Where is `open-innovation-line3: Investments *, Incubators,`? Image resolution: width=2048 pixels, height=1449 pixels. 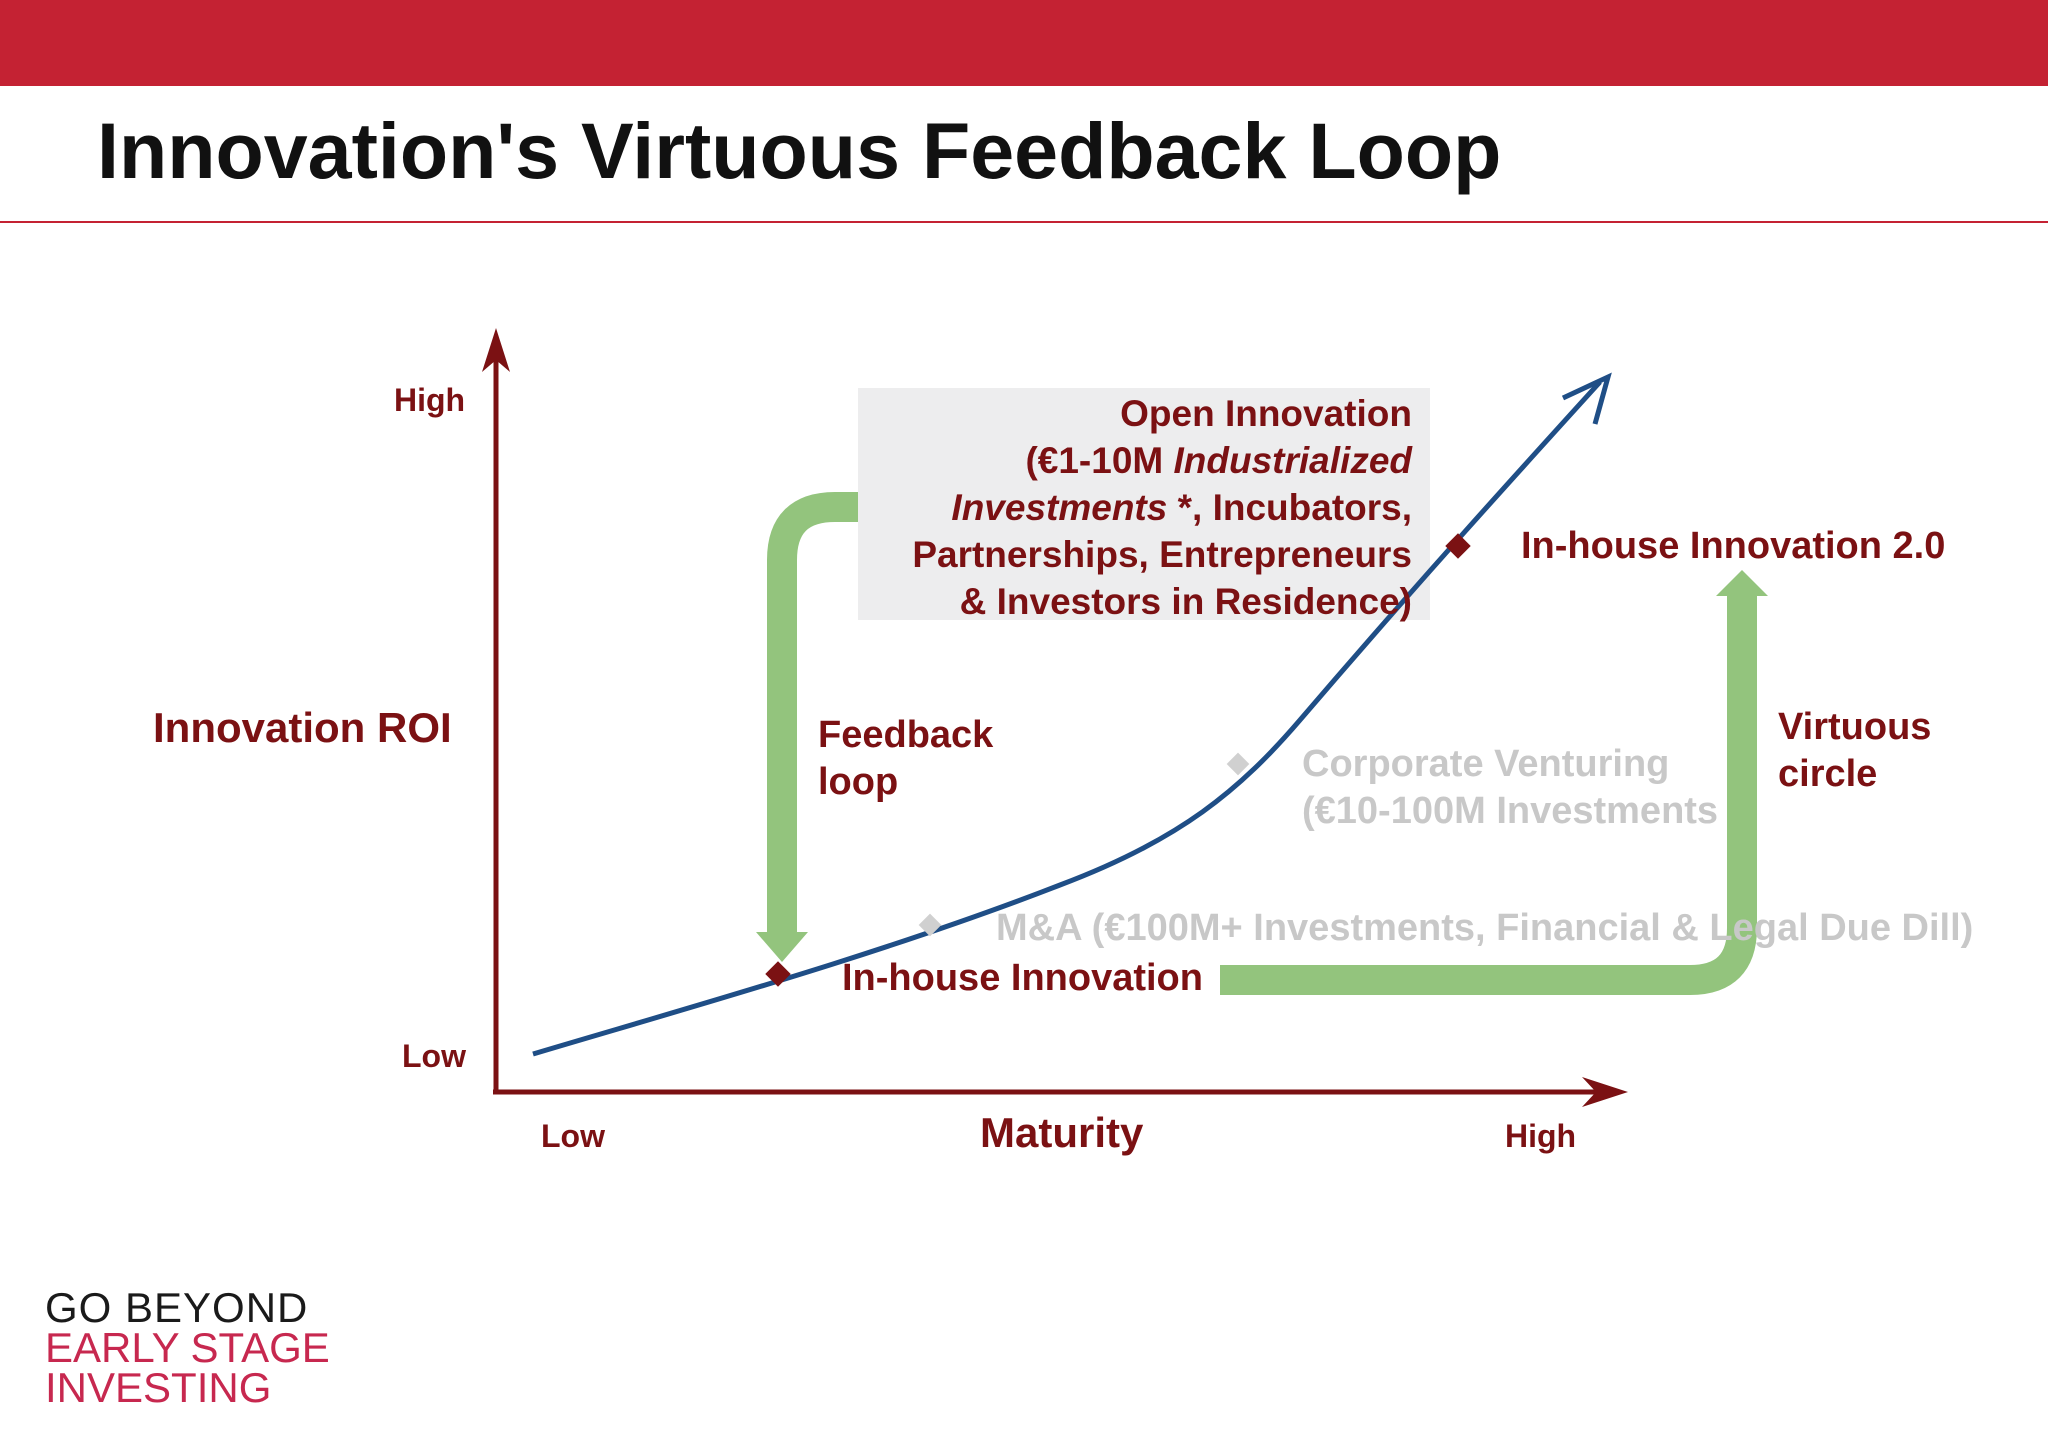 open-innovation-line3: Investments *, Incubators, is located at coordinates (1162, 507).